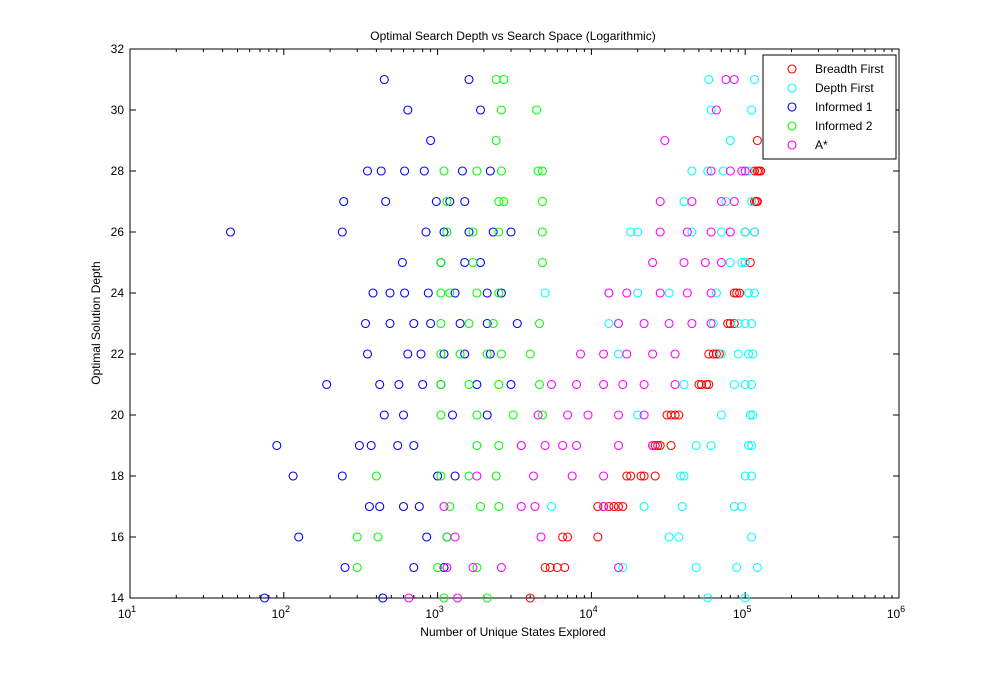 Image resolution: width=996 pixels, height=677 pixels. What do you see at coordinates (742, 612) in the screenshot?
I see `x-tick-label: 10⁵` at bounding box center [742, 612].